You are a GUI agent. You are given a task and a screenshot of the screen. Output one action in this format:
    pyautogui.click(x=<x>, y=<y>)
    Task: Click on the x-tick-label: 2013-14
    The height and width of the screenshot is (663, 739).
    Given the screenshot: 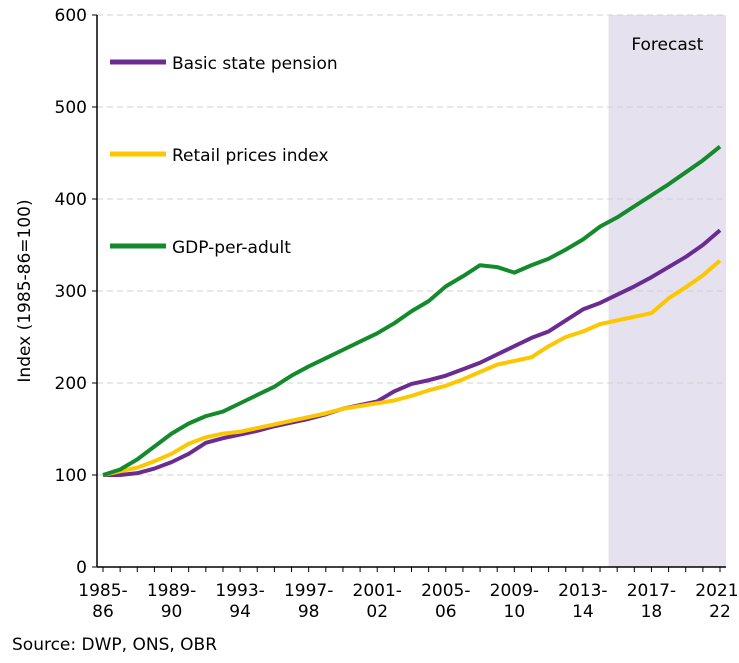 What is the action you would take?
    pyautogui.click(x=582, y=601)
    